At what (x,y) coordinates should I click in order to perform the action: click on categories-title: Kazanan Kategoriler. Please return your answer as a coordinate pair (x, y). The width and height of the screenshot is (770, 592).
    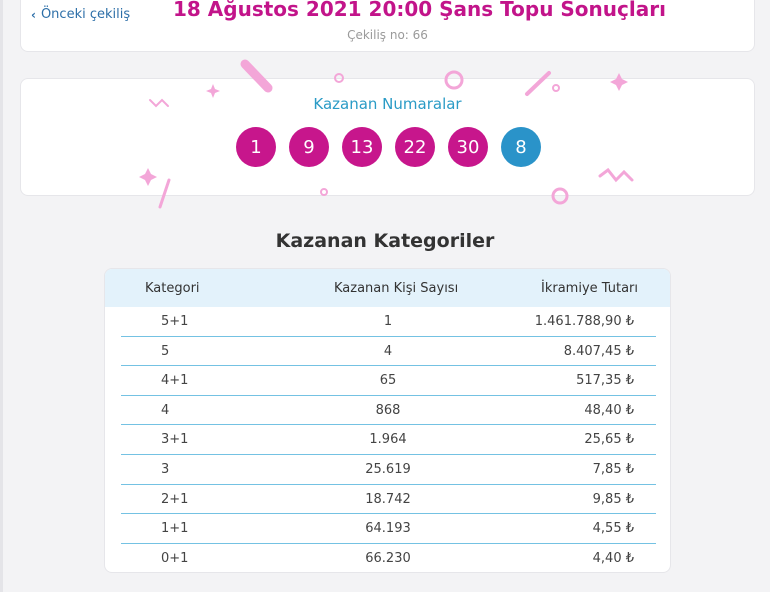
    Looking at the image, I should click on (385, 241).